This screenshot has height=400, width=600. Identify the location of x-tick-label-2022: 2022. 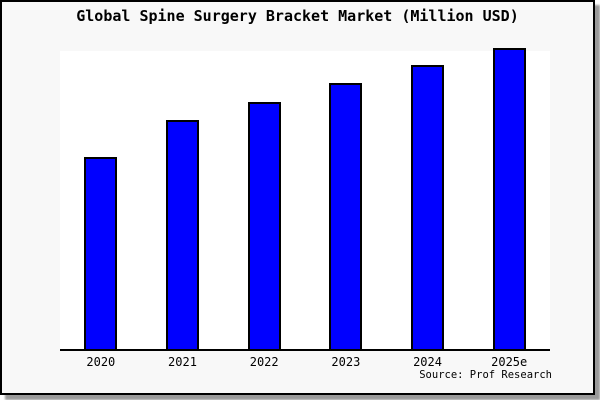
(264, 362).